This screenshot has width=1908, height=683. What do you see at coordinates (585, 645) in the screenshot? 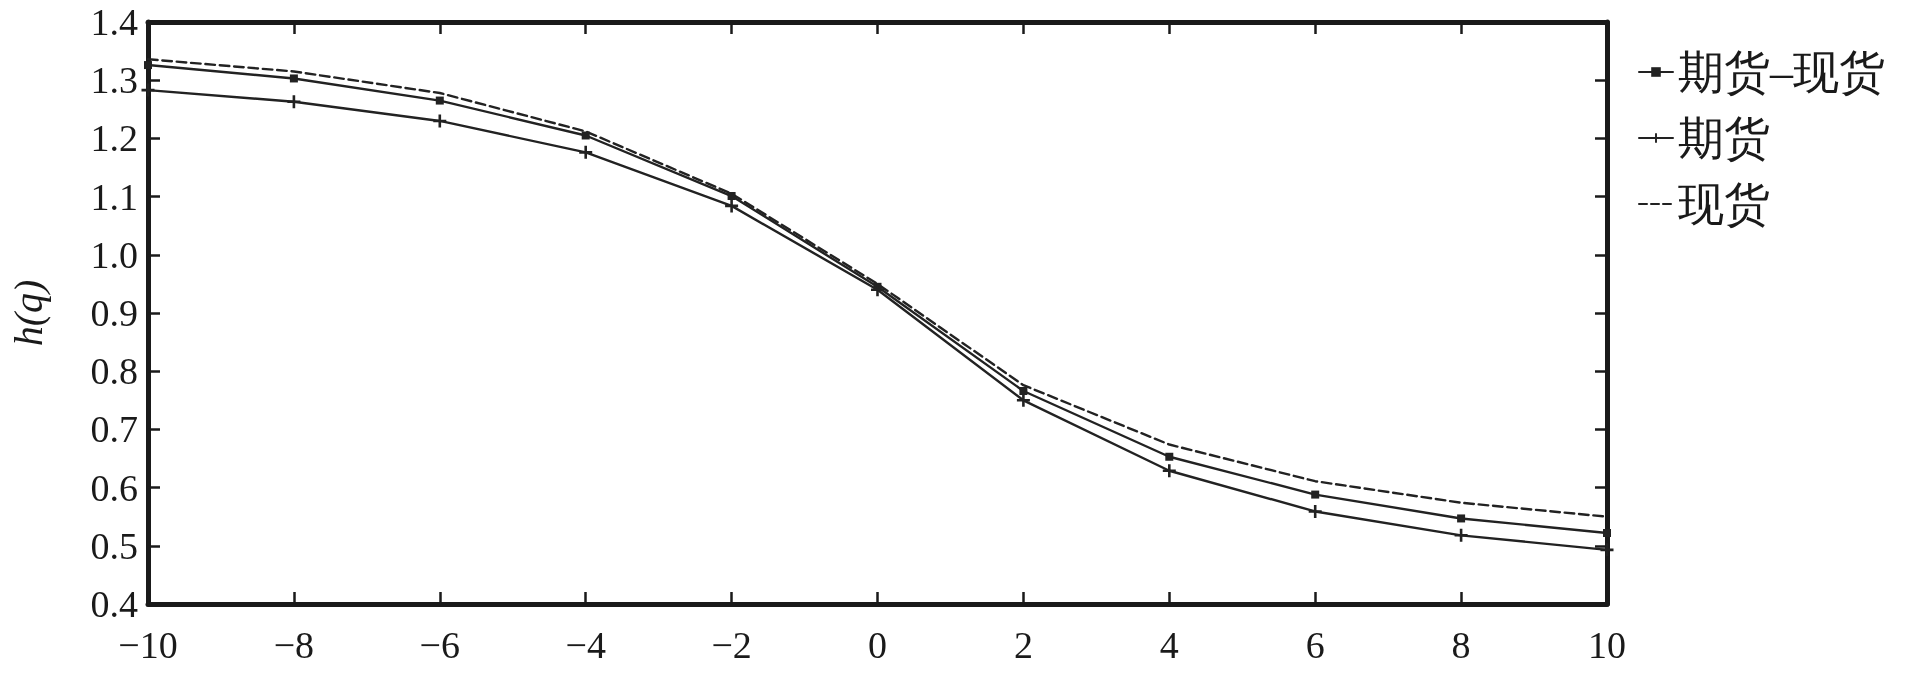
I see `x-tick-label: −4` at bounding box center [585, 645].